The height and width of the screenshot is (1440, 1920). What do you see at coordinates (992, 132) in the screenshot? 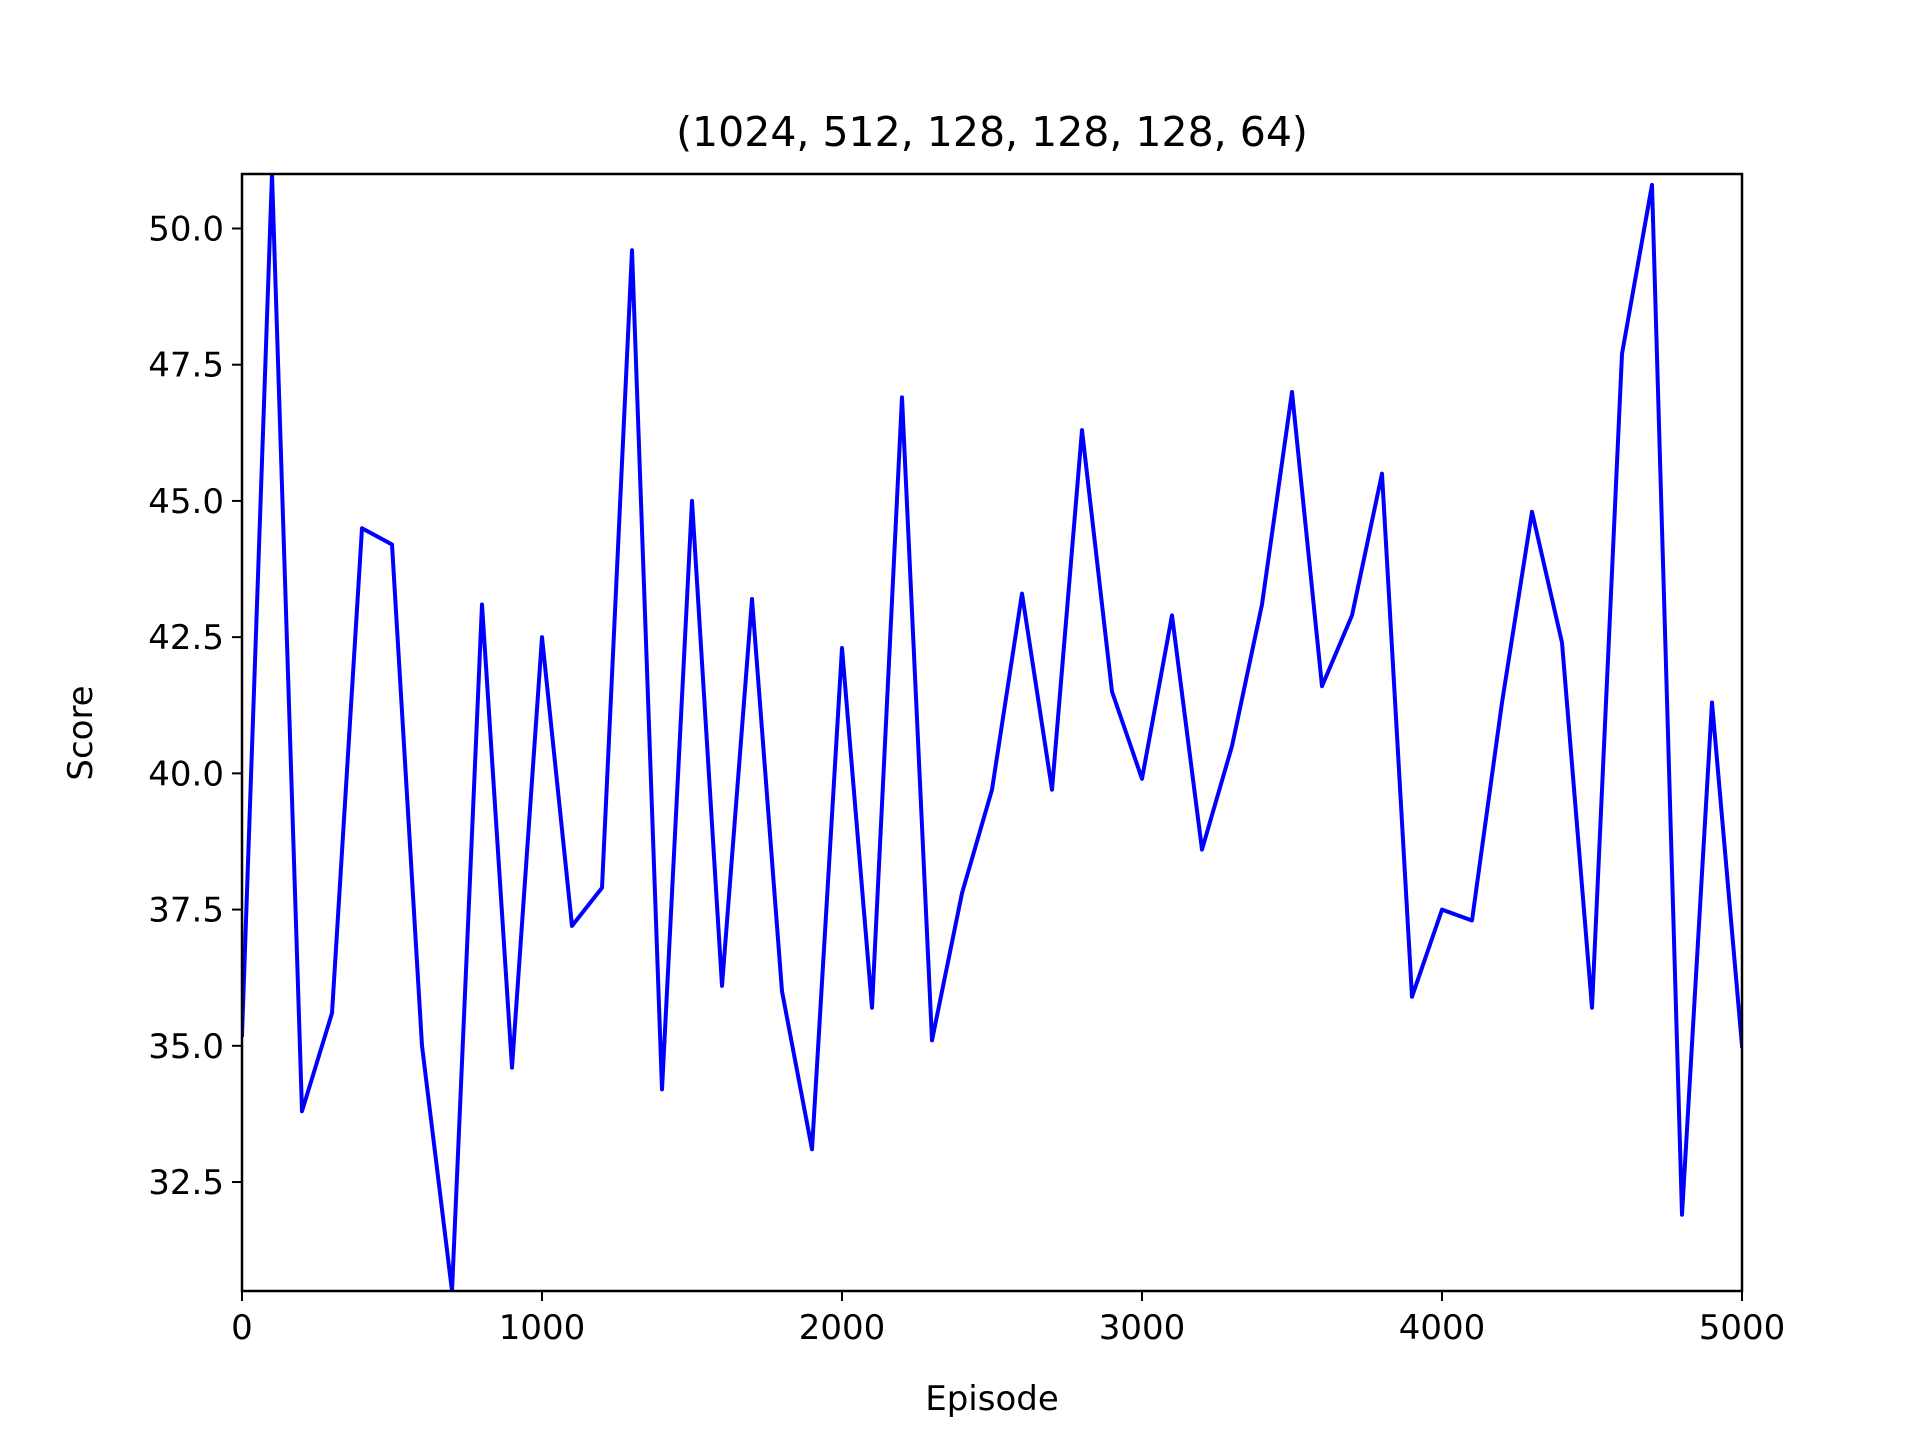
I see `chart-title: (1024, 512, 128, 128, 128, 64)` at bounding box center [992, 132].